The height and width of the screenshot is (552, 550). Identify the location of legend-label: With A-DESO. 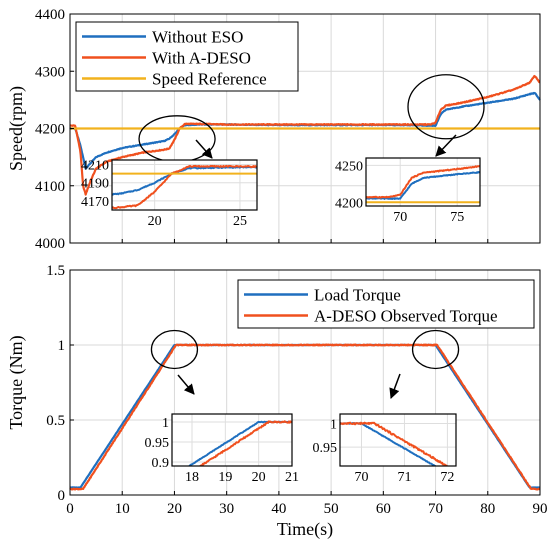
(201, 58).